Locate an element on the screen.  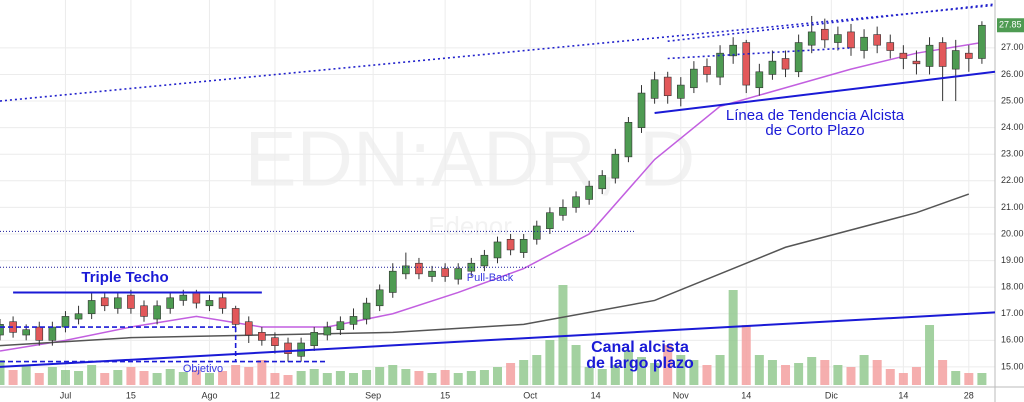
last-price-label: 27.85 is located at coordinates (1010, 25).